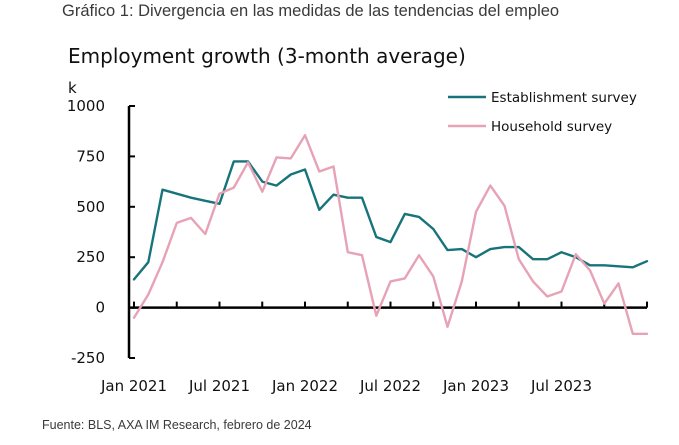 This screenshot has width=679, height=445. Describe the element at coordinates (88, 358) in the screenshot. I see `y-tick-label: -250` at that location.